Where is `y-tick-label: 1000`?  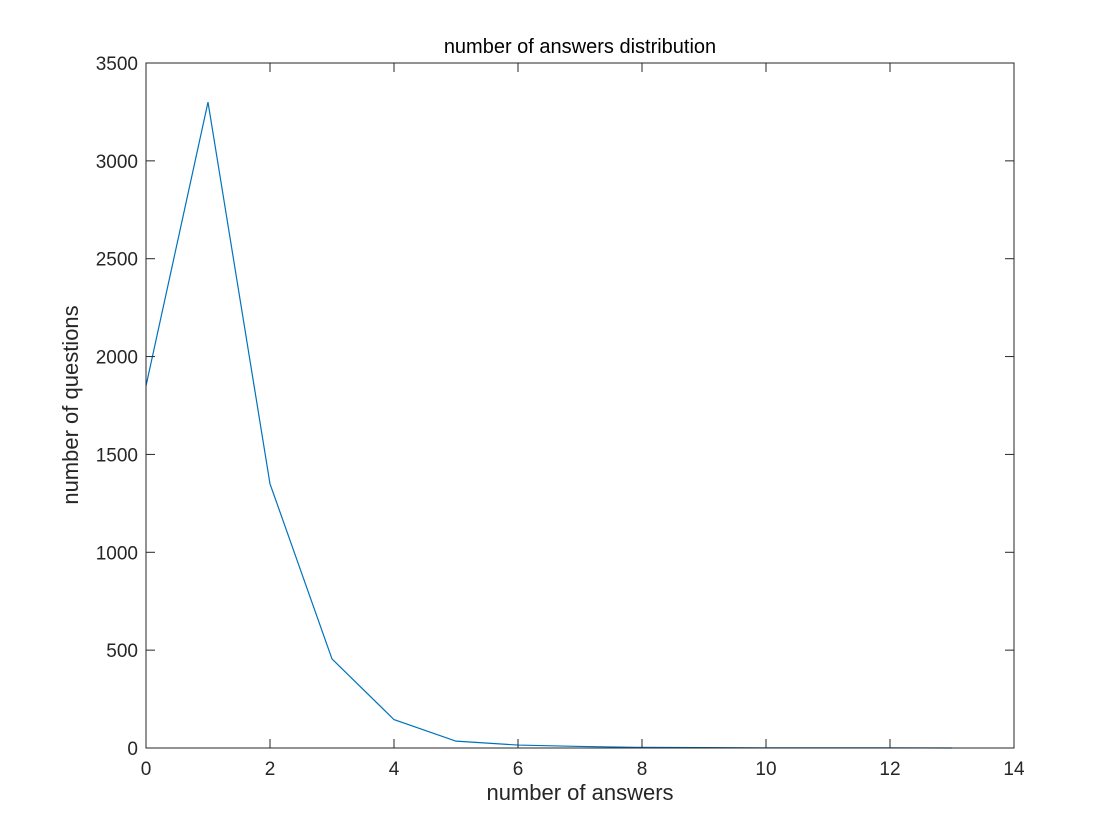
y-tick-label: 1000 is located at coordinates (117, 553).